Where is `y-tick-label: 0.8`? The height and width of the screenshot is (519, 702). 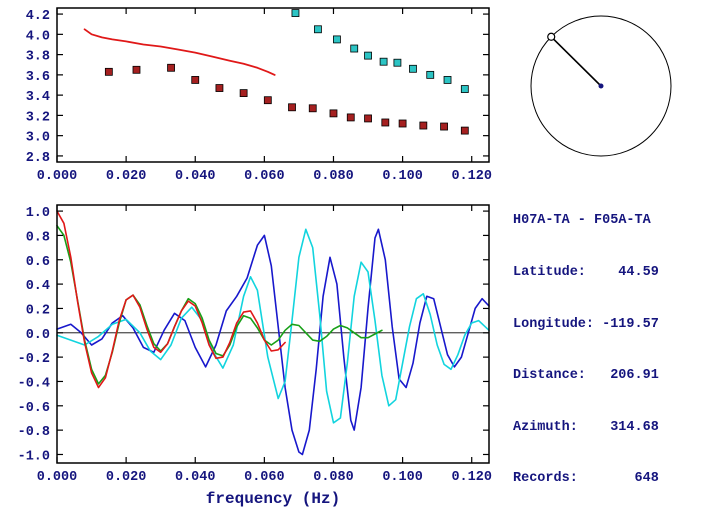 y-tick-label: 0.8 is located at coordinates (38, 237).